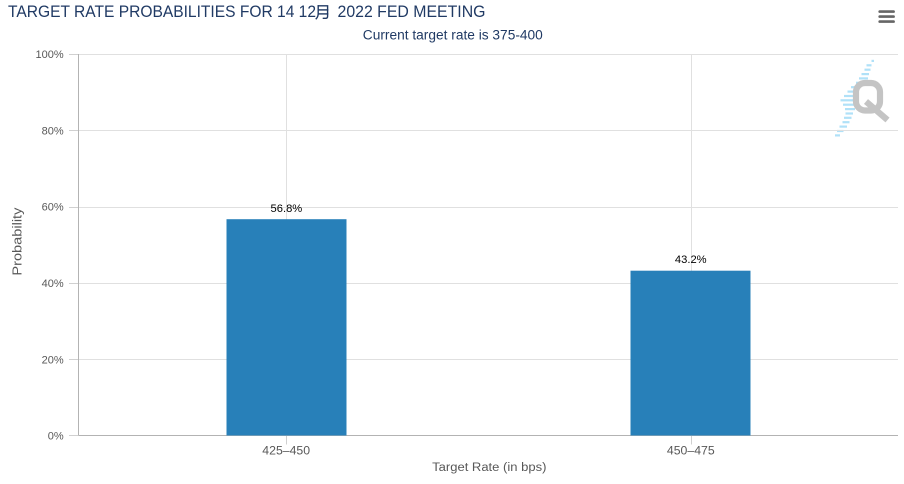 The height and width of the screenshot is (484, 904). Describe the element at coordinates (412, 11) in the screenshot. I see `svg-text: 2022 FED MEETING` at that location.